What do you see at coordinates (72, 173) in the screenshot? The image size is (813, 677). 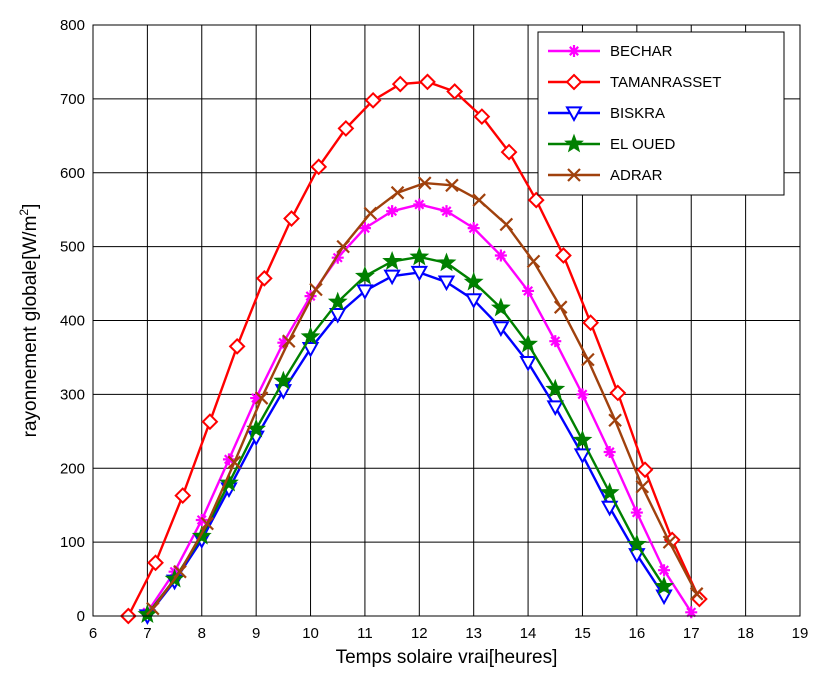 I see `y-tick-label: 600` at bounding box center [72, 173].